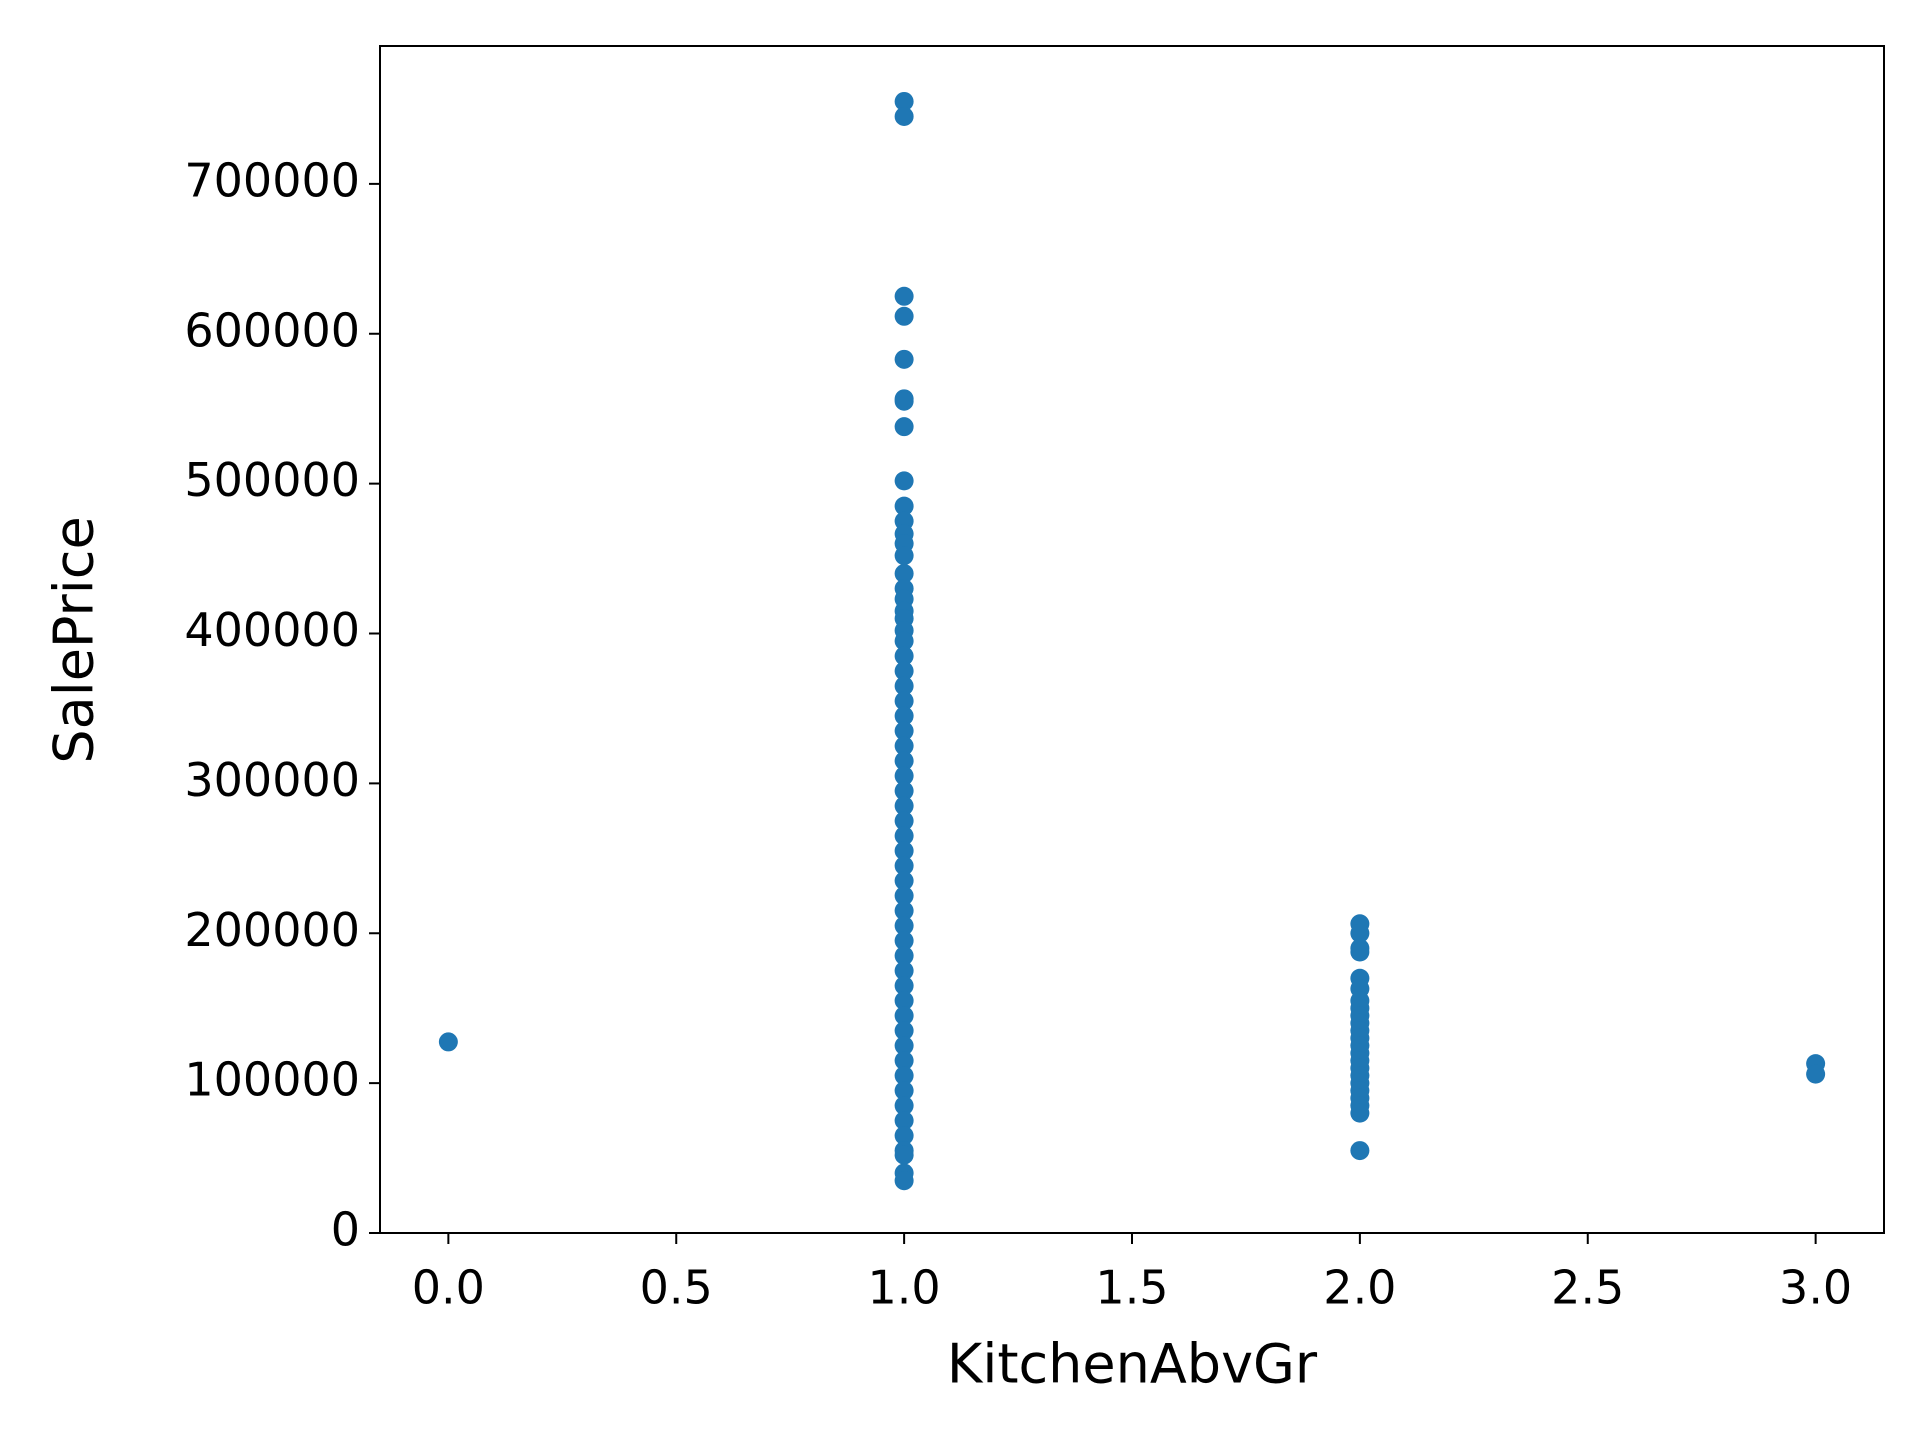 Image resolution: width=1920 pixels, height=1440 pixels. I want to click on y-tick-label: 100000, so click(272, 1080).